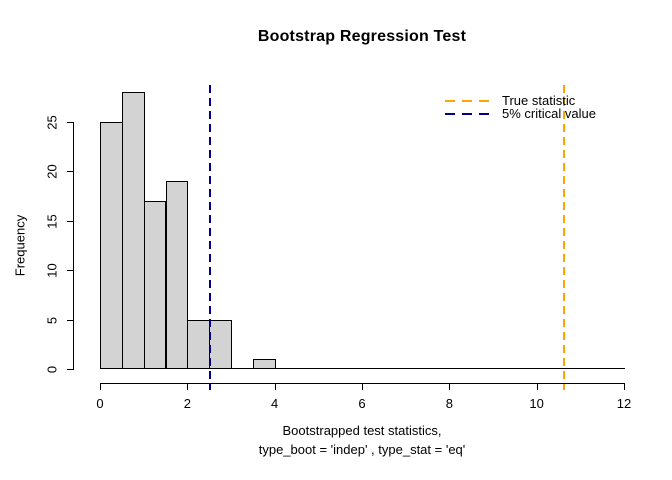 The image size is (672, 480). What do you see at coordinates (362, 449) in the screenshot?
I see `x-axis-title-line2: type_boot = 'indep' , type_stat = 'eq'` at bounding box center [362, 449].